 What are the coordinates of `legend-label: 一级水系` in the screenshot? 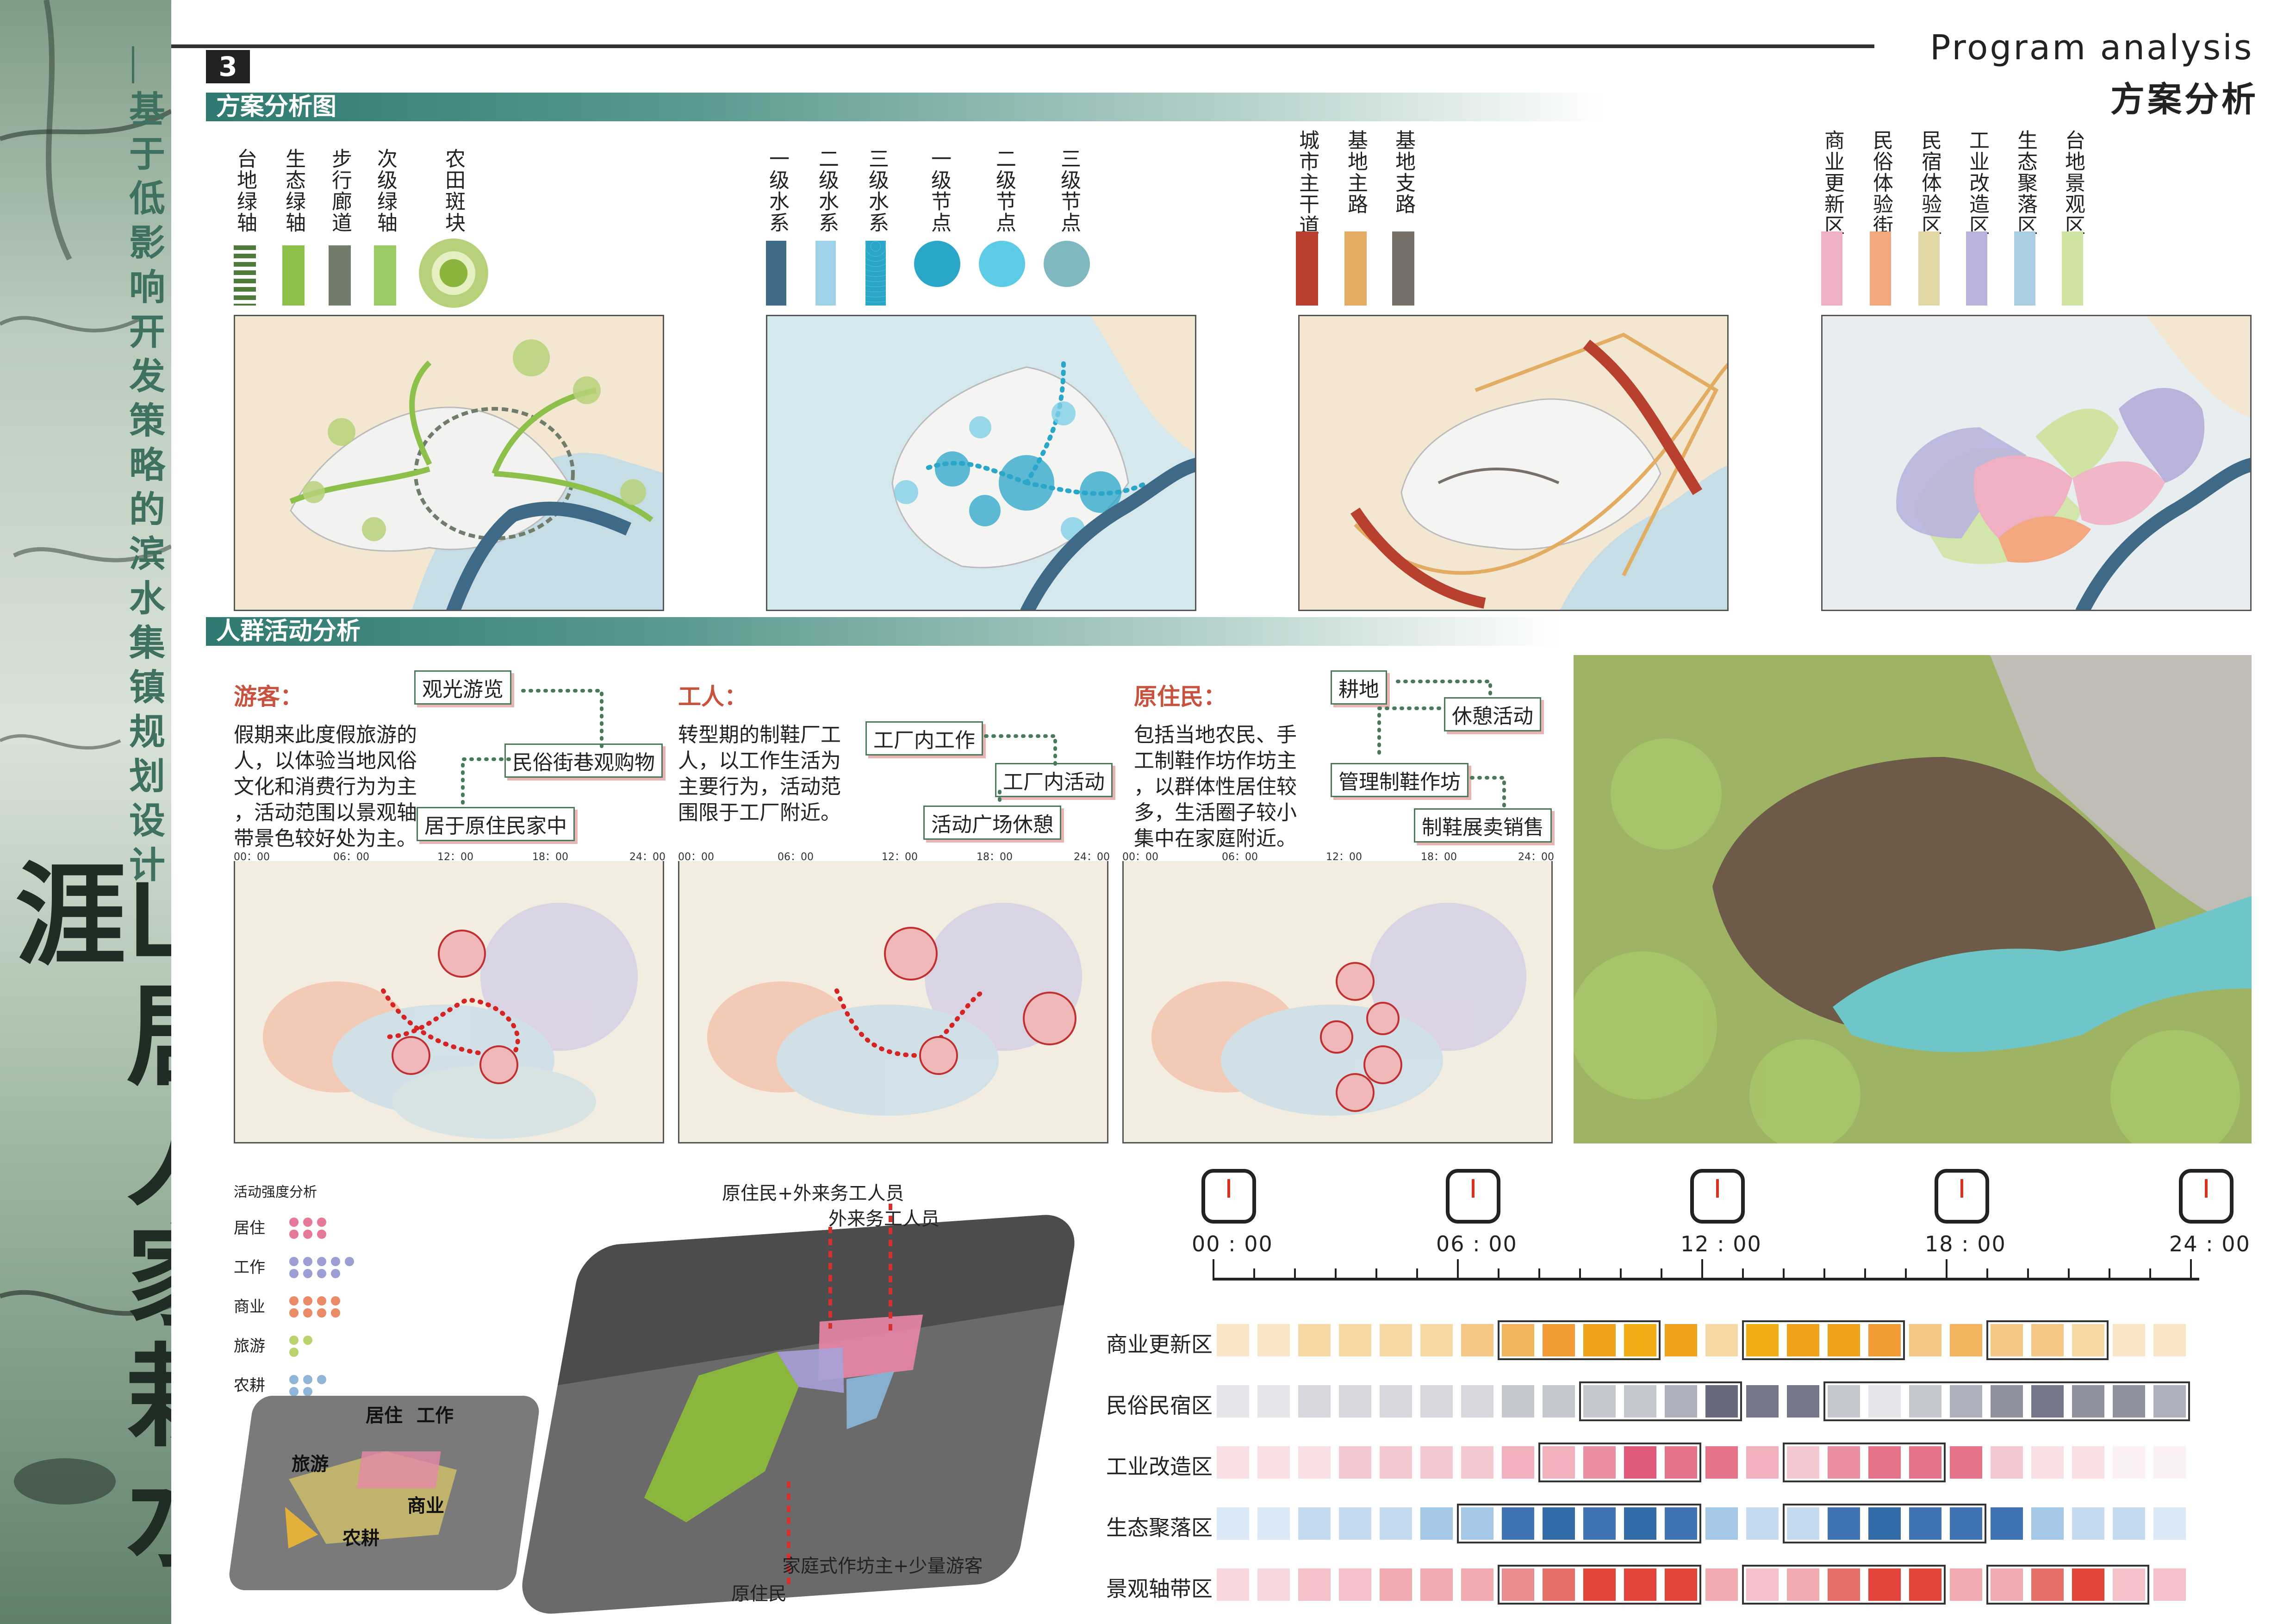 It's located at (777, 190).